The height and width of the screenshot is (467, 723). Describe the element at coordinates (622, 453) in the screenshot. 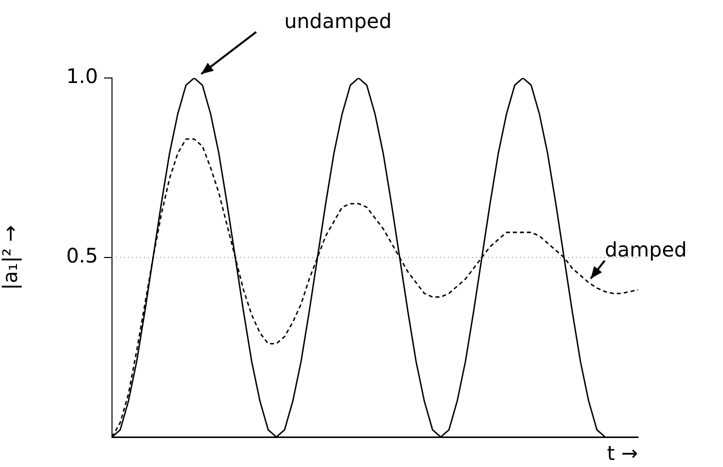

I see `x-axis-title: t →` at that location.